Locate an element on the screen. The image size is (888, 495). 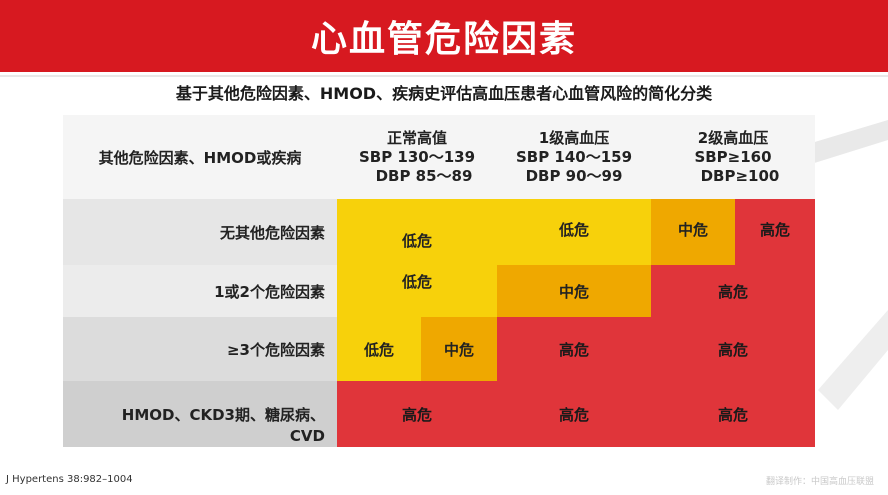
row-header-hmod-ckd-diabetes-cvd: HMOD、CKD3期、糖尿病、 CVD is located at coordinates (200, 414).